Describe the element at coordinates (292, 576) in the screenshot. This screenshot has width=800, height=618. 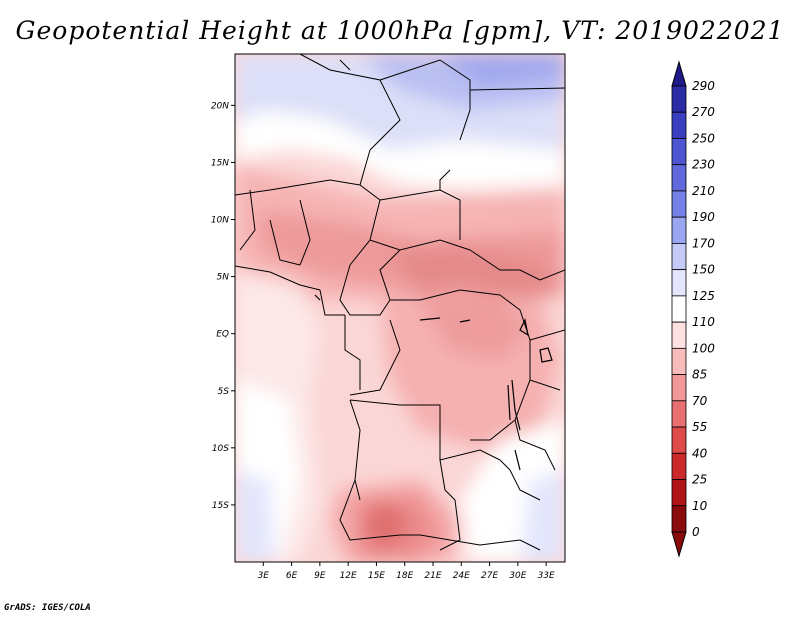
I see `lon-tick-label: 6E` at that location.